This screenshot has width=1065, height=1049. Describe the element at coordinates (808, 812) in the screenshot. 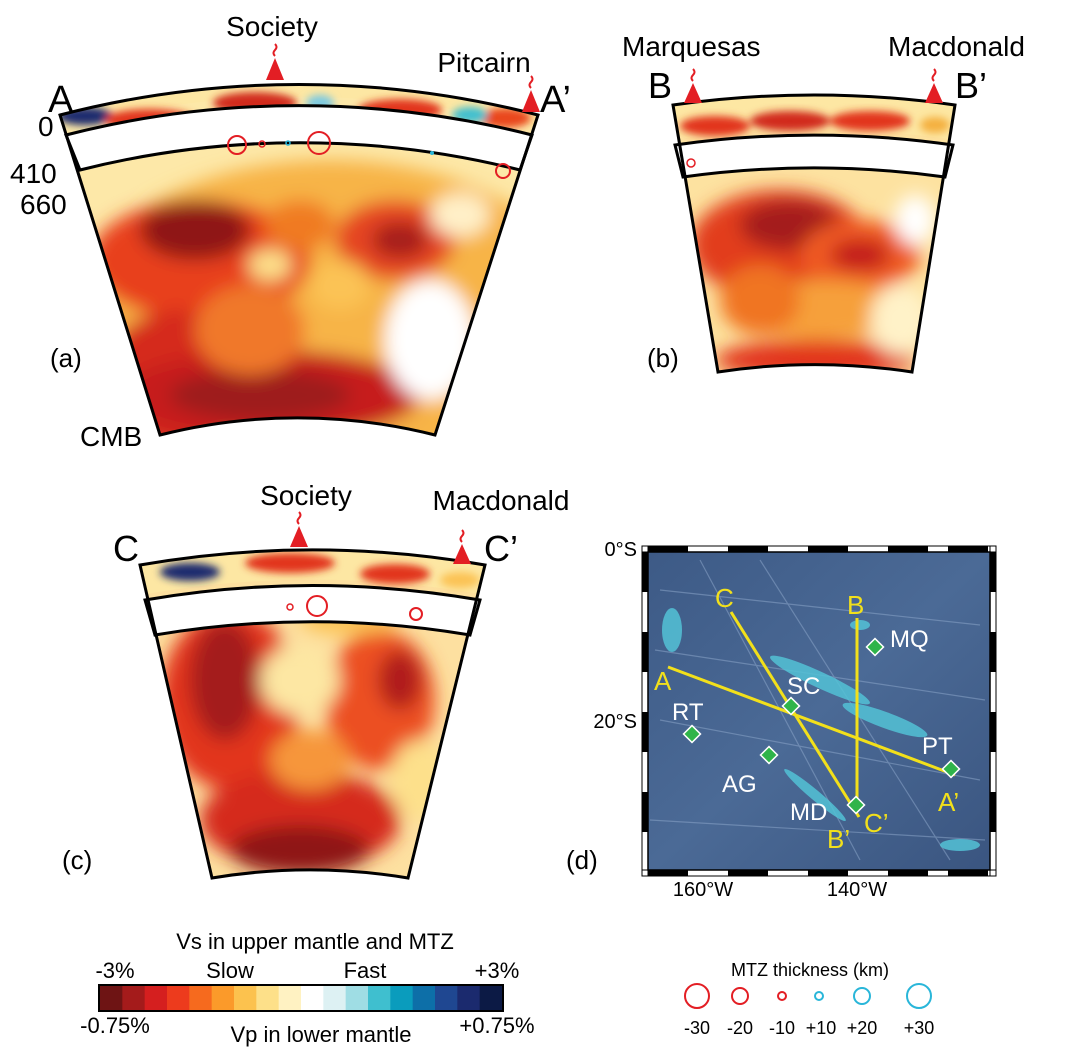

I see `site-label-md: MD` at that location.